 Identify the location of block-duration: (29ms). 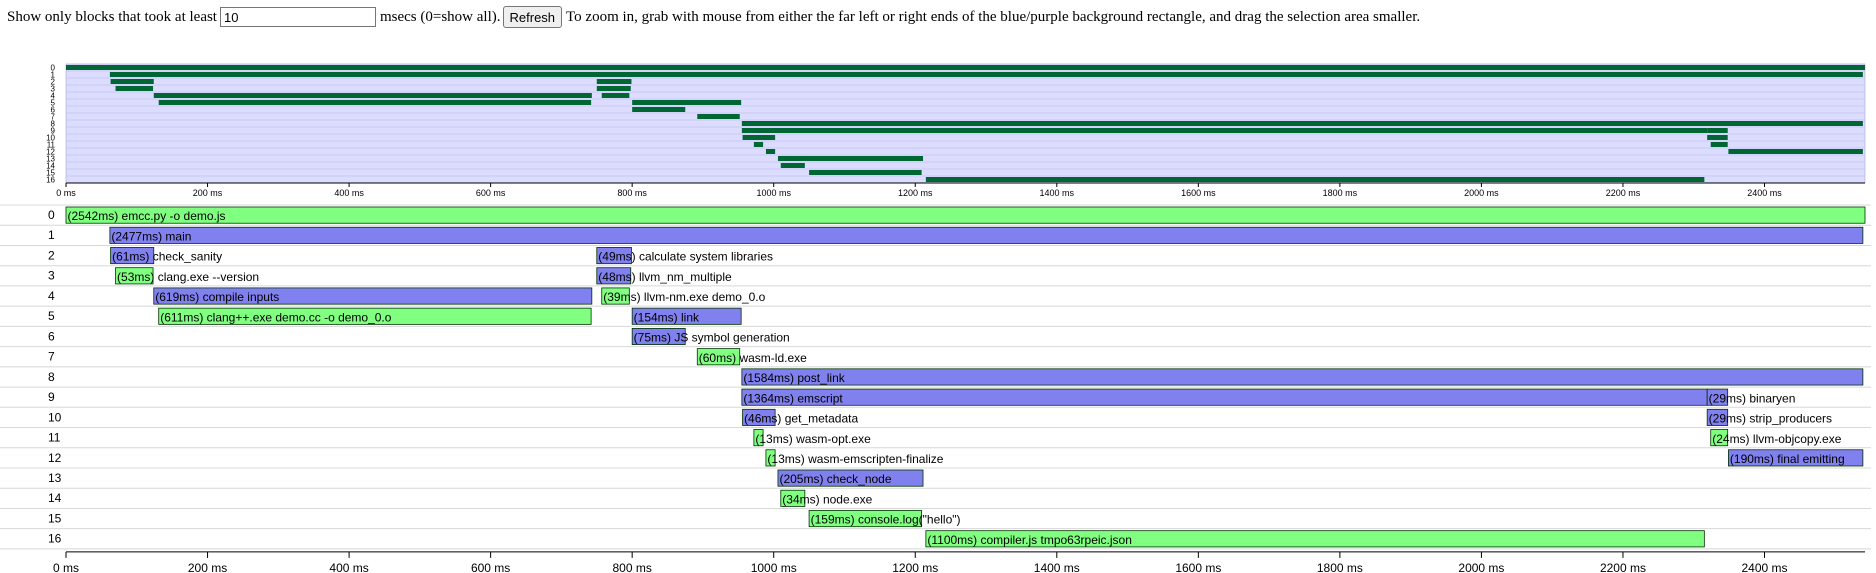
(1727, 398).